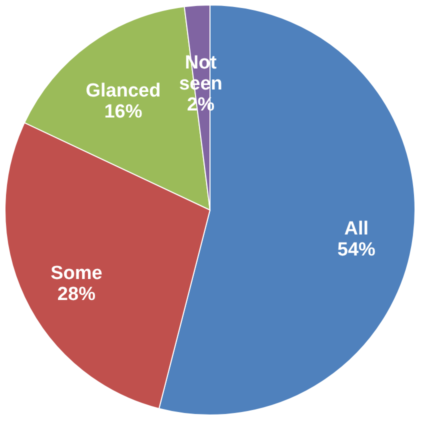 This screenshot has height=425, width=424. I want to click on slice-label: All, so click(356, 229).